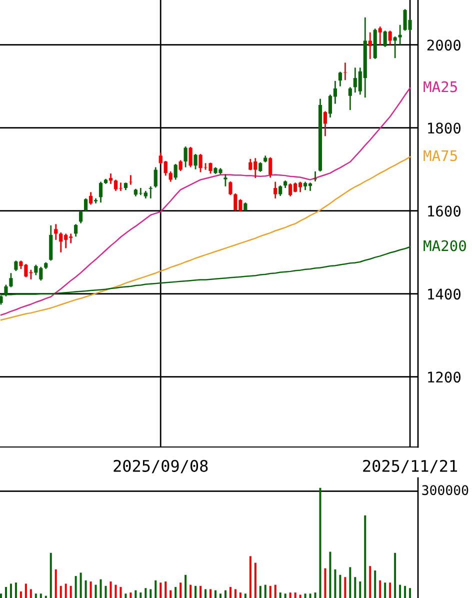  I want to click on y-tick-label: 1600, so click(444, 211).